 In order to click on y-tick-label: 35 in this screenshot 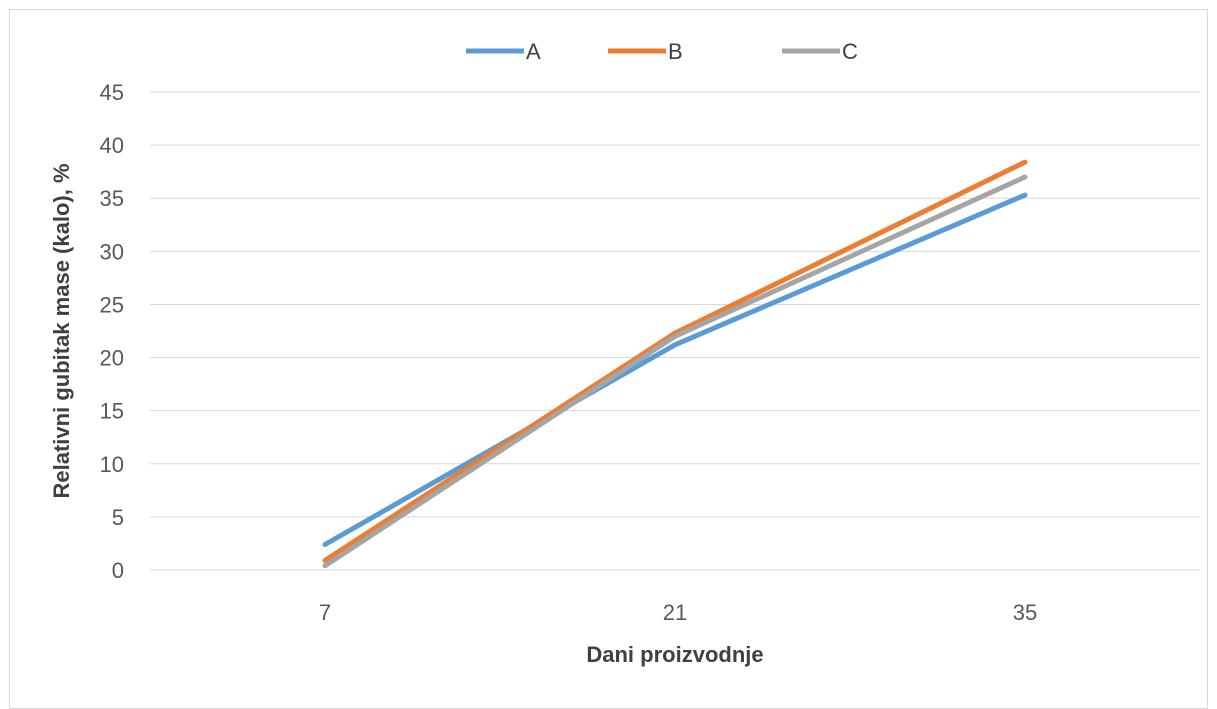, I will do `click(112, 198)`.